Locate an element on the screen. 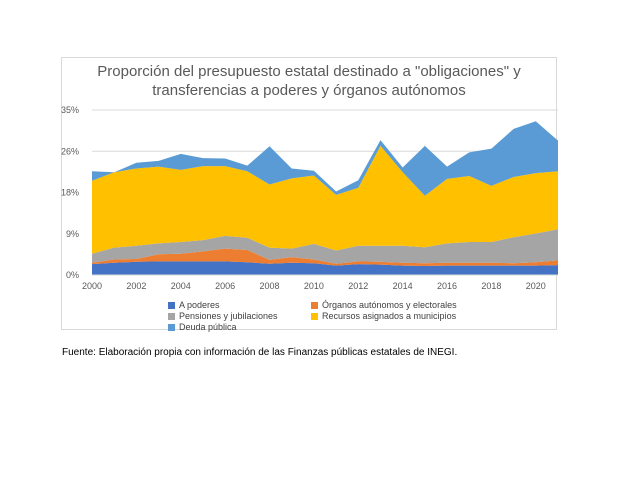 Image resolution: width=635 pixels, height=478 pixels. y-tick-label: 9% is located at coordinates (72, 234).